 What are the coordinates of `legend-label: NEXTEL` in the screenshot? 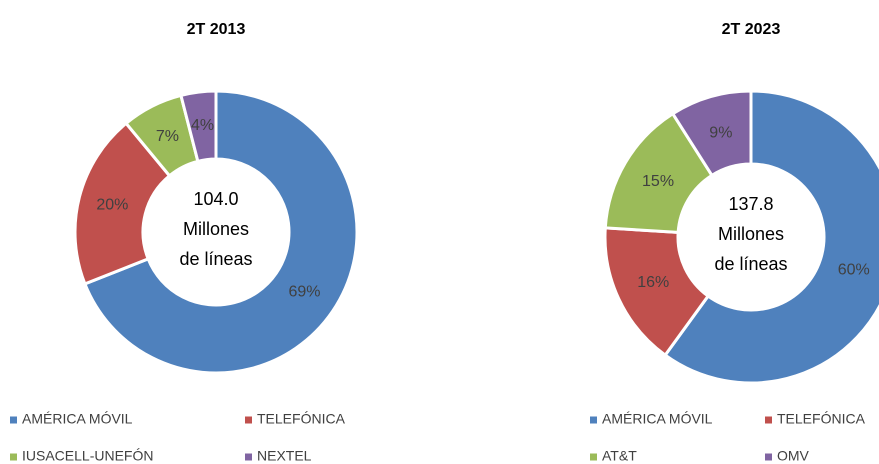 It's located at (284, 456).